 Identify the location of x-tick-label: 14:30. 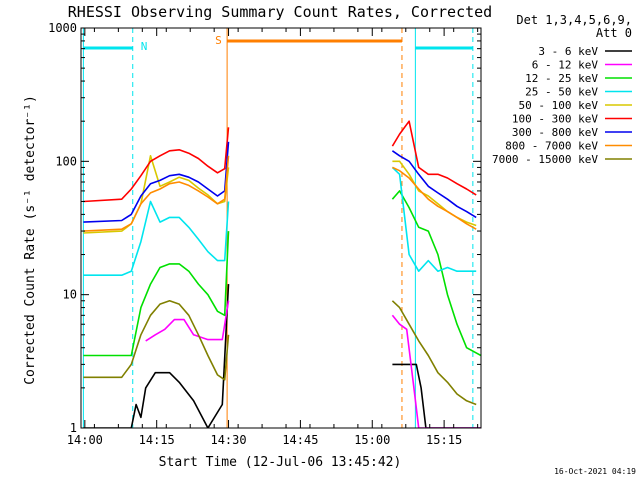
(228, 440).